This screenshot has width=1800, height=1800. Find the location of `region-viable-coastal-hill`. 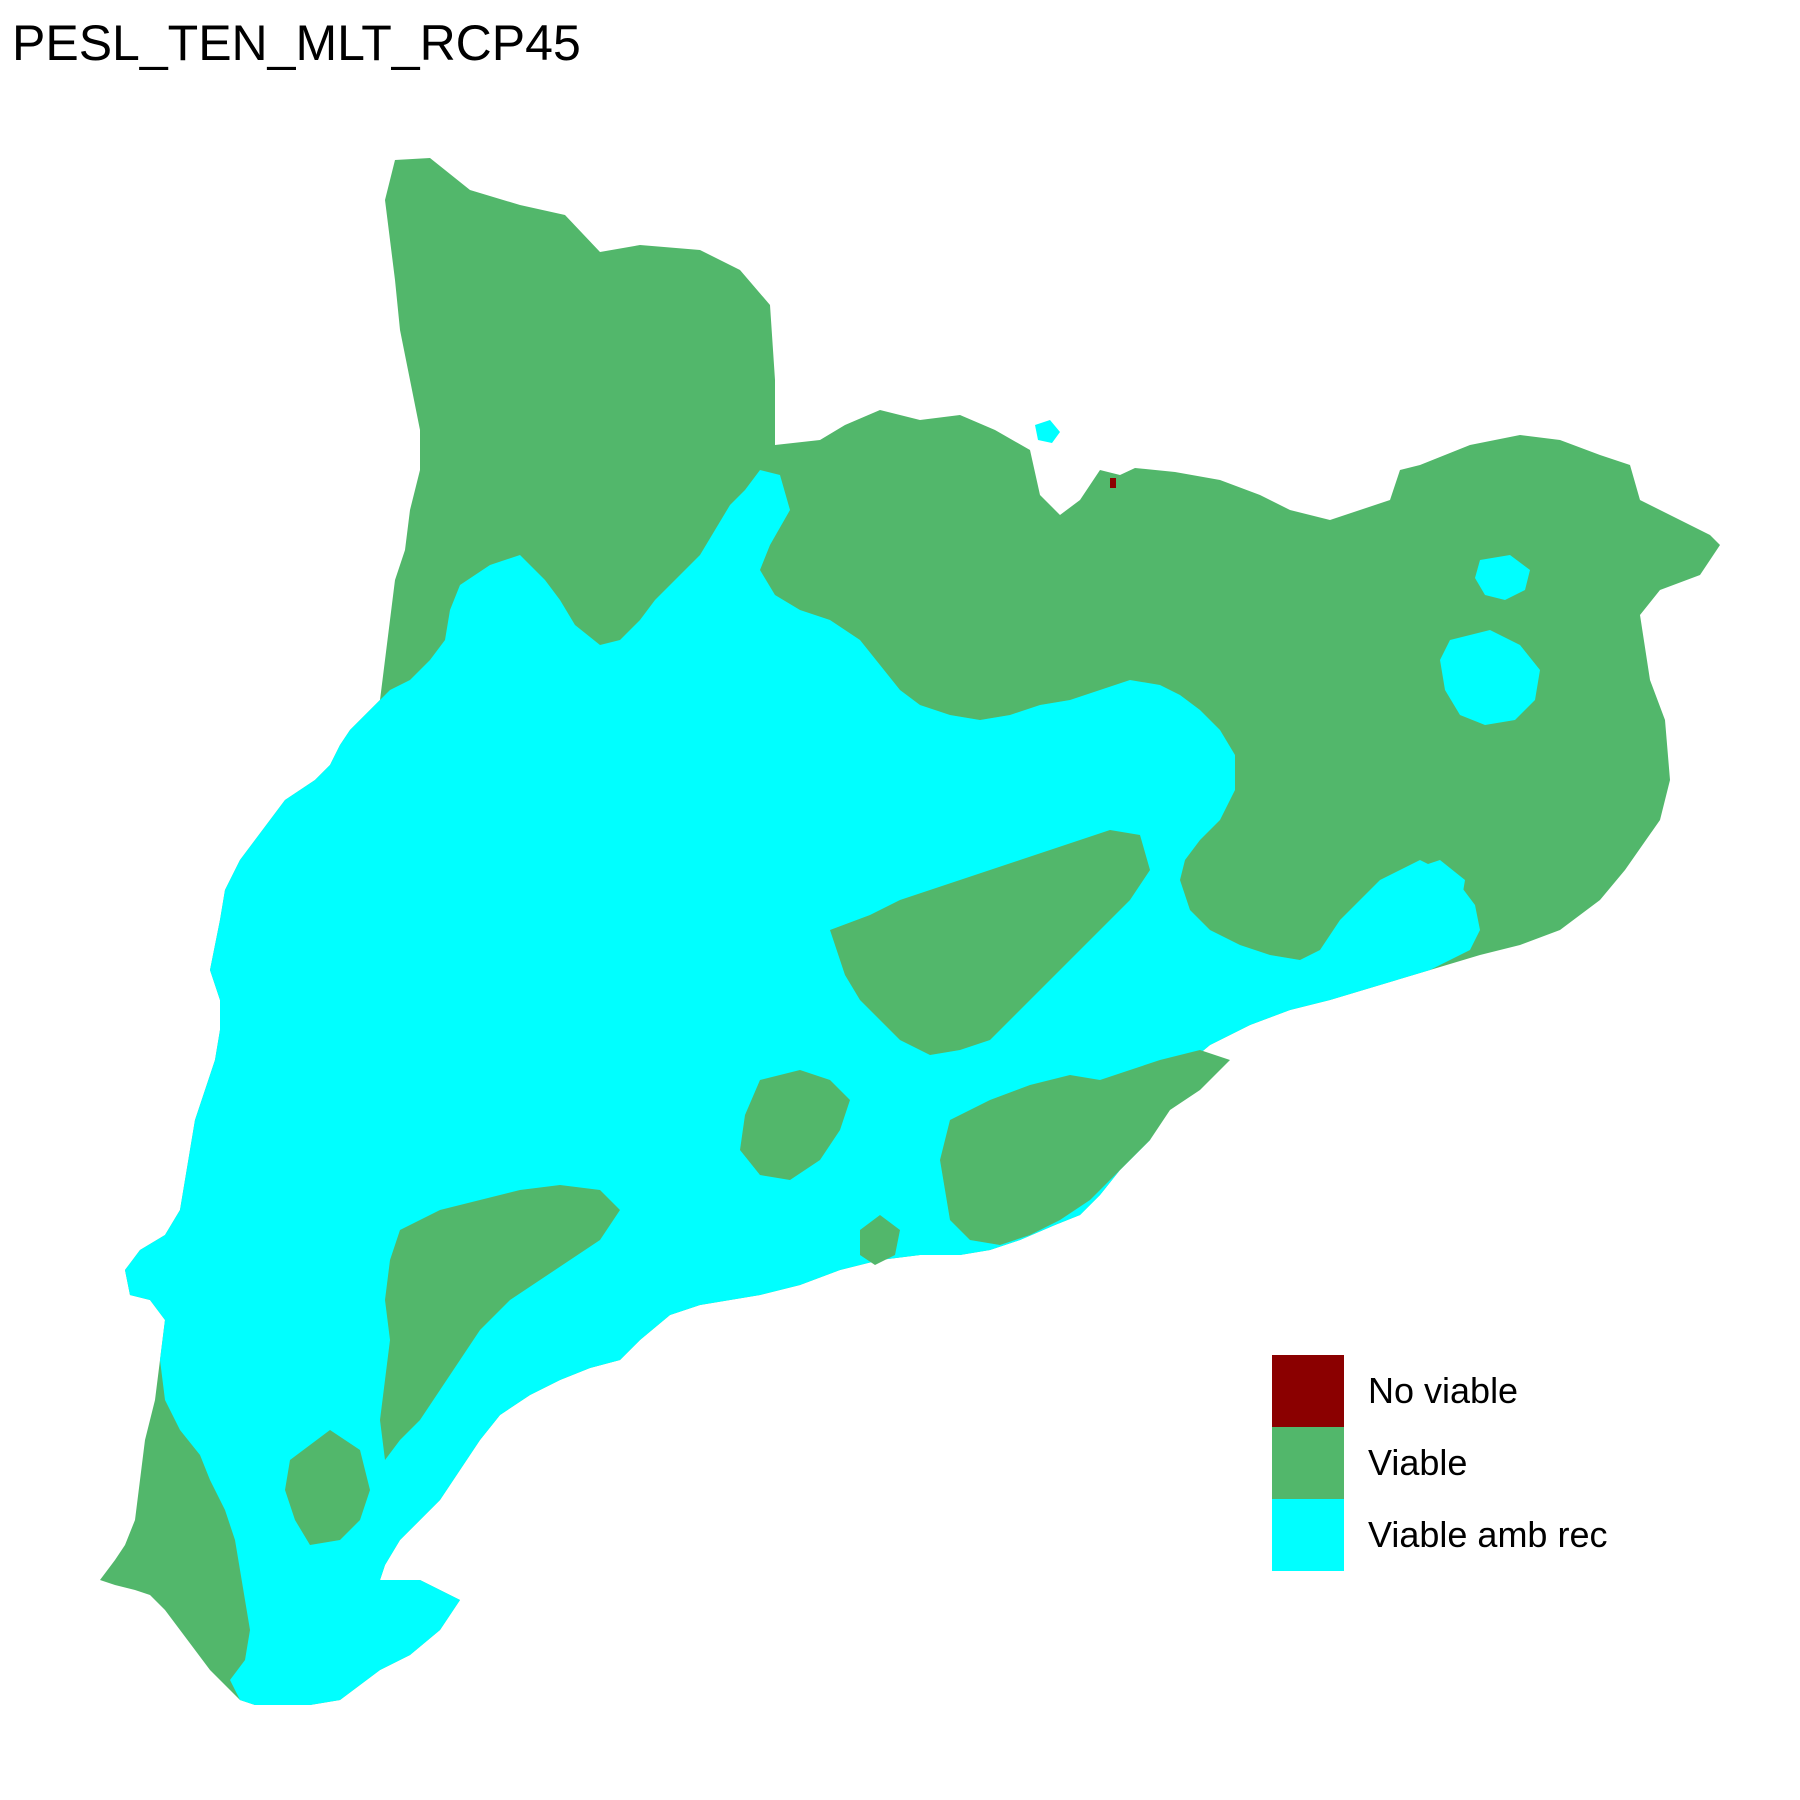

region-viable-coastal-hill is located at coordinates (880, 1240).